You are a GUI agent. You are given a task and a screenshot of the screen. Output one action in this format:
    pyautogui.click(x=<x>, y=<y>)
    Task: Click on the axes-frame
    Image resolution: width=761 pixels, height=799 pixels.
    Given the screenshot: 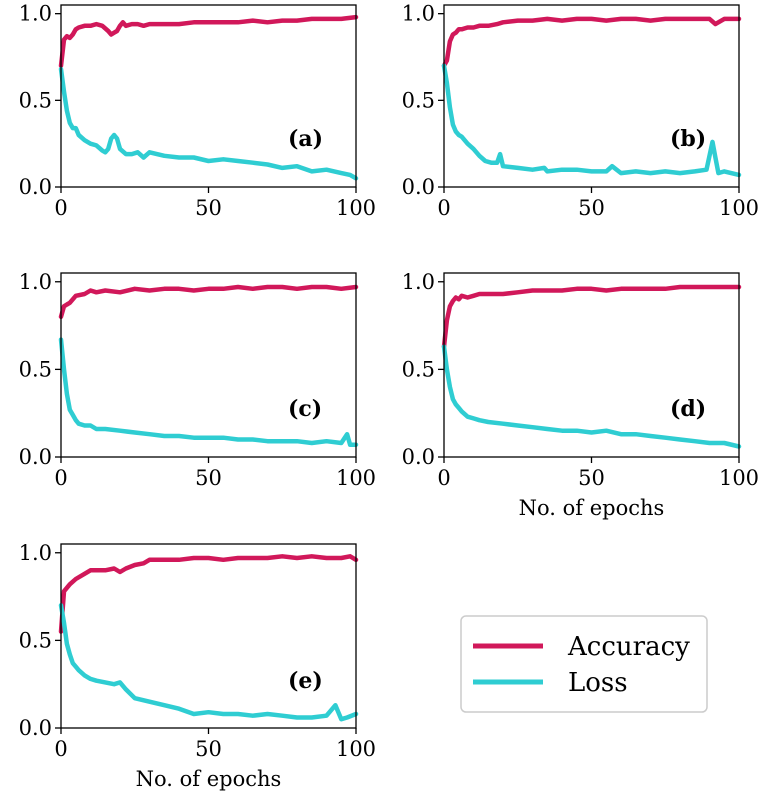 What is the action you would take?
    pyautogui.click(x=591, y=365)
    